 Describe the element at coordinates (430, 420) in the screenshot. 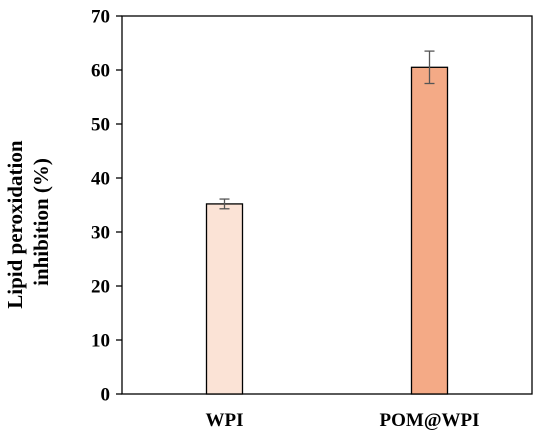

I see `x-tick-label: POM@WPI` at that location.